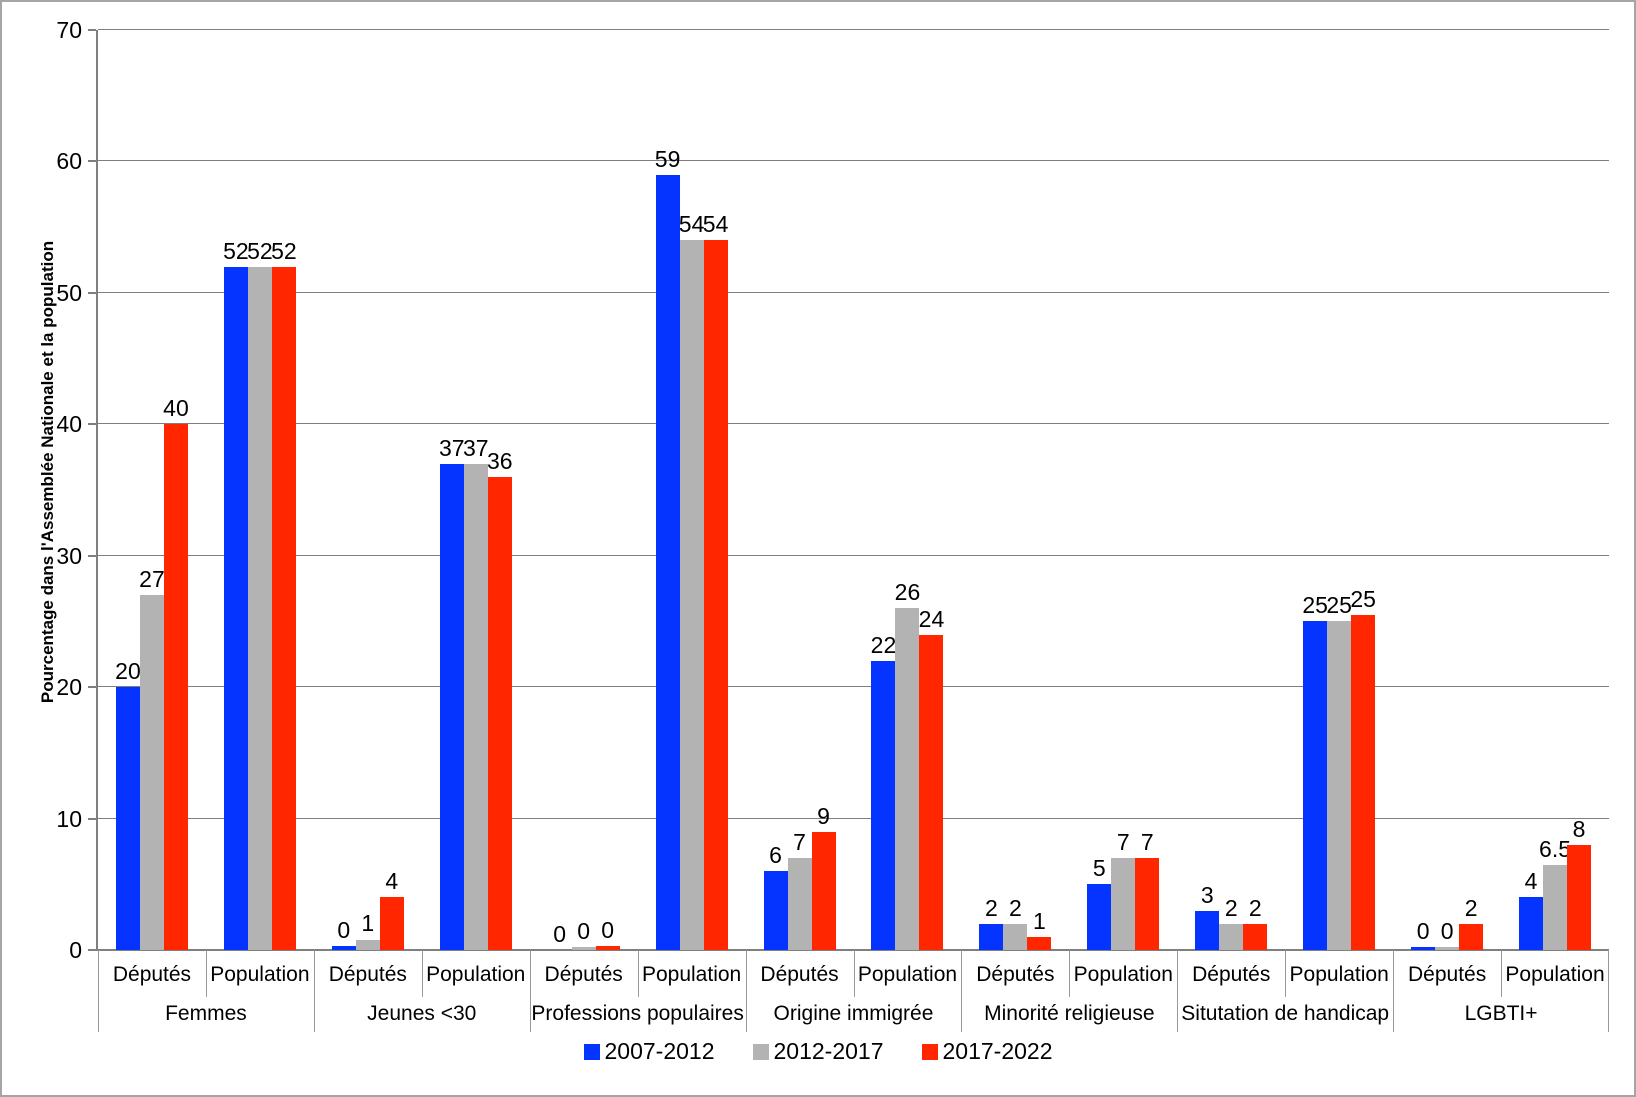 The height and width of the screenshot is (1097, 1636). Describe the element at coordinates (69, 687) in the screenshot. I see `y-tick-label: 20` at that location.